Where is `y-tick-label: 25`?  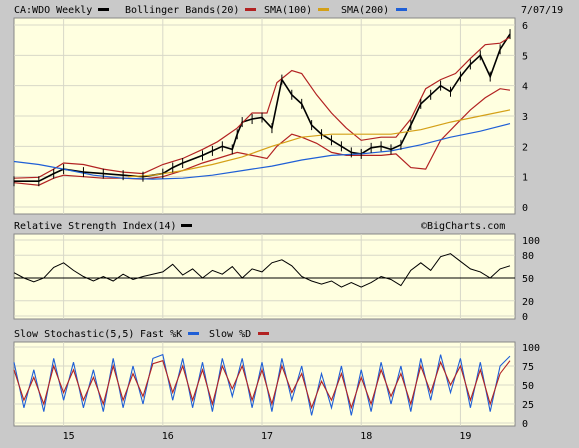
y-tick-label: 25 is located at coordinates (528, 405).